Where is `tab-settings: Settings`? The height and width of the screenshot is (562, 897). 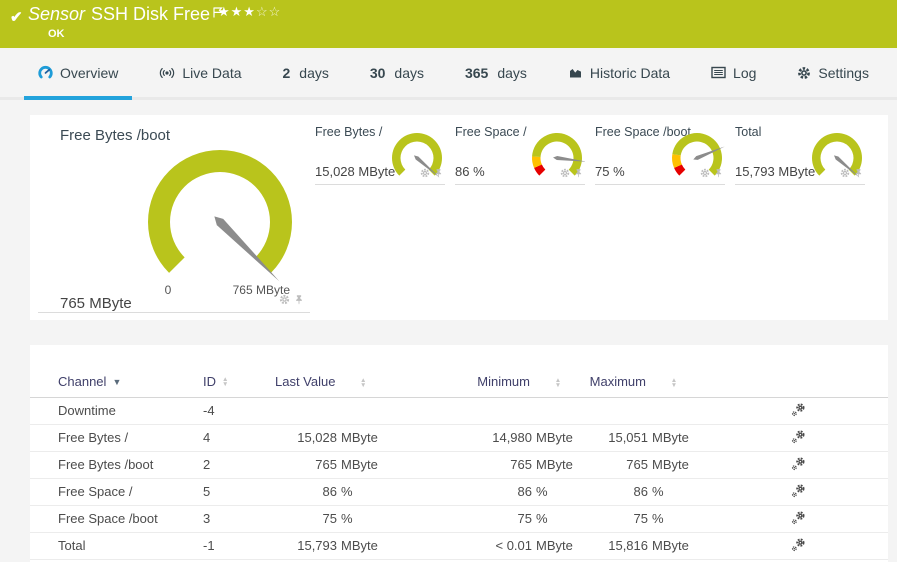
tab-settings: Settings is located at coordinates (833, 72).